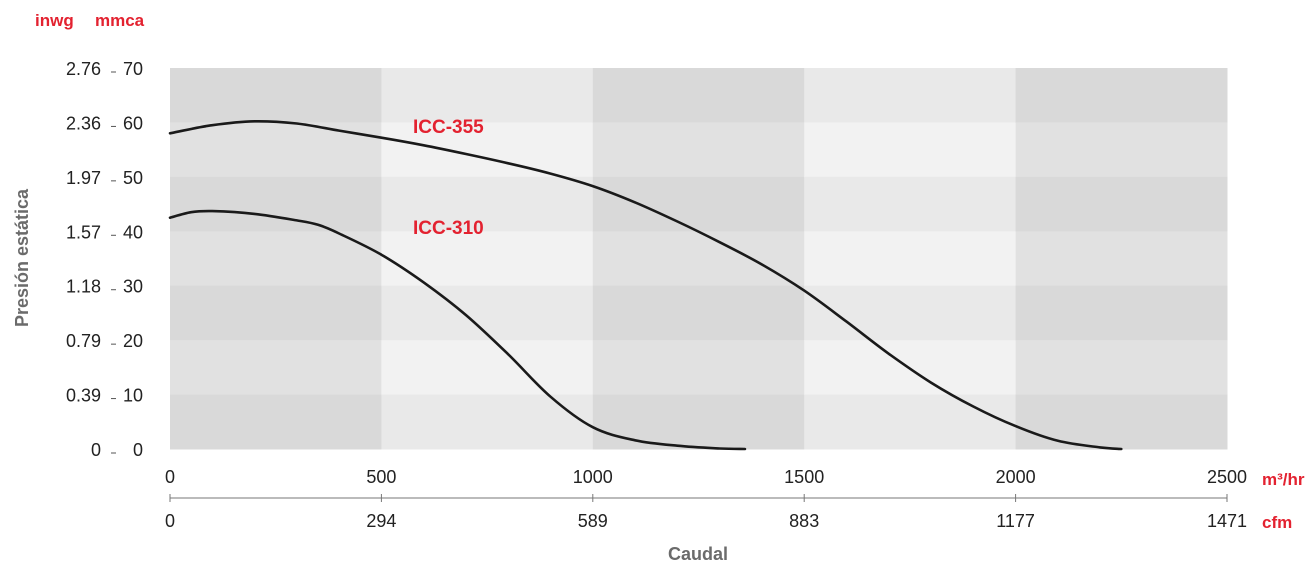 Image resolution: width=1308 pixels, height=568 pixels. Describe the element at coordinates (22, 257) in the screenshot. I see `y-axis-title: Presión estática` at that location.